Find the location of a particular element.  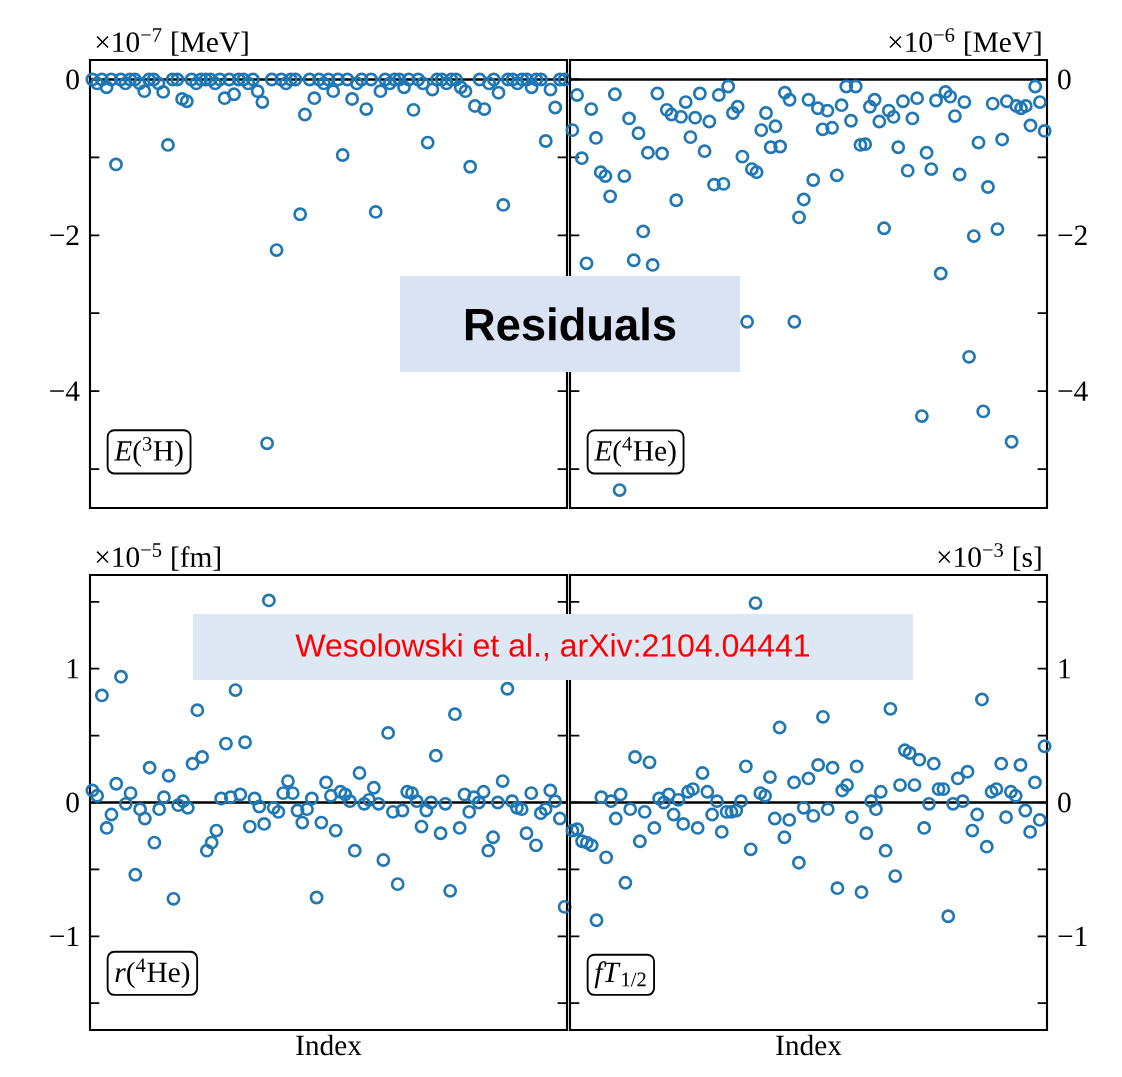

annotation: Wesolowski et al., arXiv:2104.04441 is located at coordinates (552, 647).